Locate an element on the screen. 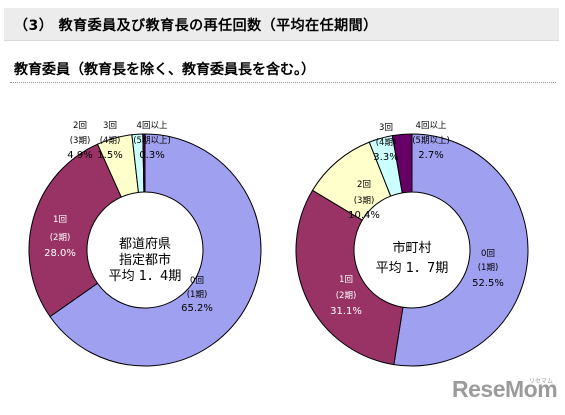 The width and height of the screenshot is (565, 415). slice-label: 1.5% is located at coordinates (109, 155).